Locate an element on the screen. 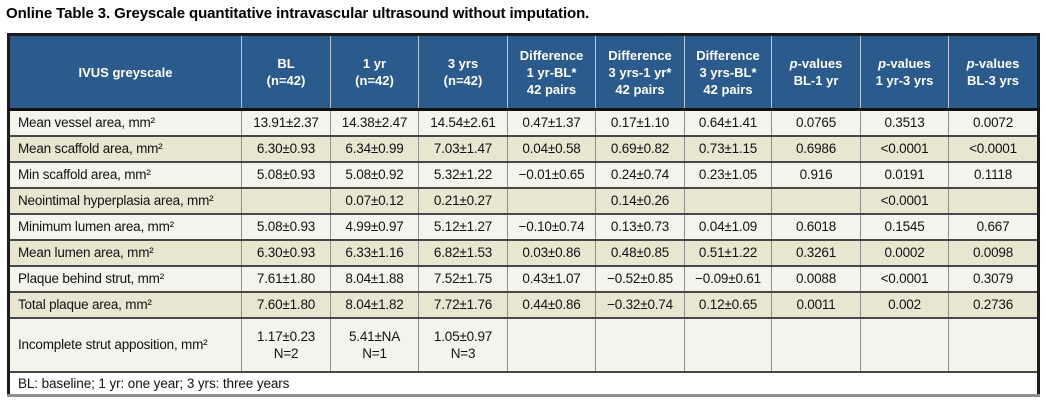  cell-value: 0.47±1.37 is located at coordinates (551, 122).